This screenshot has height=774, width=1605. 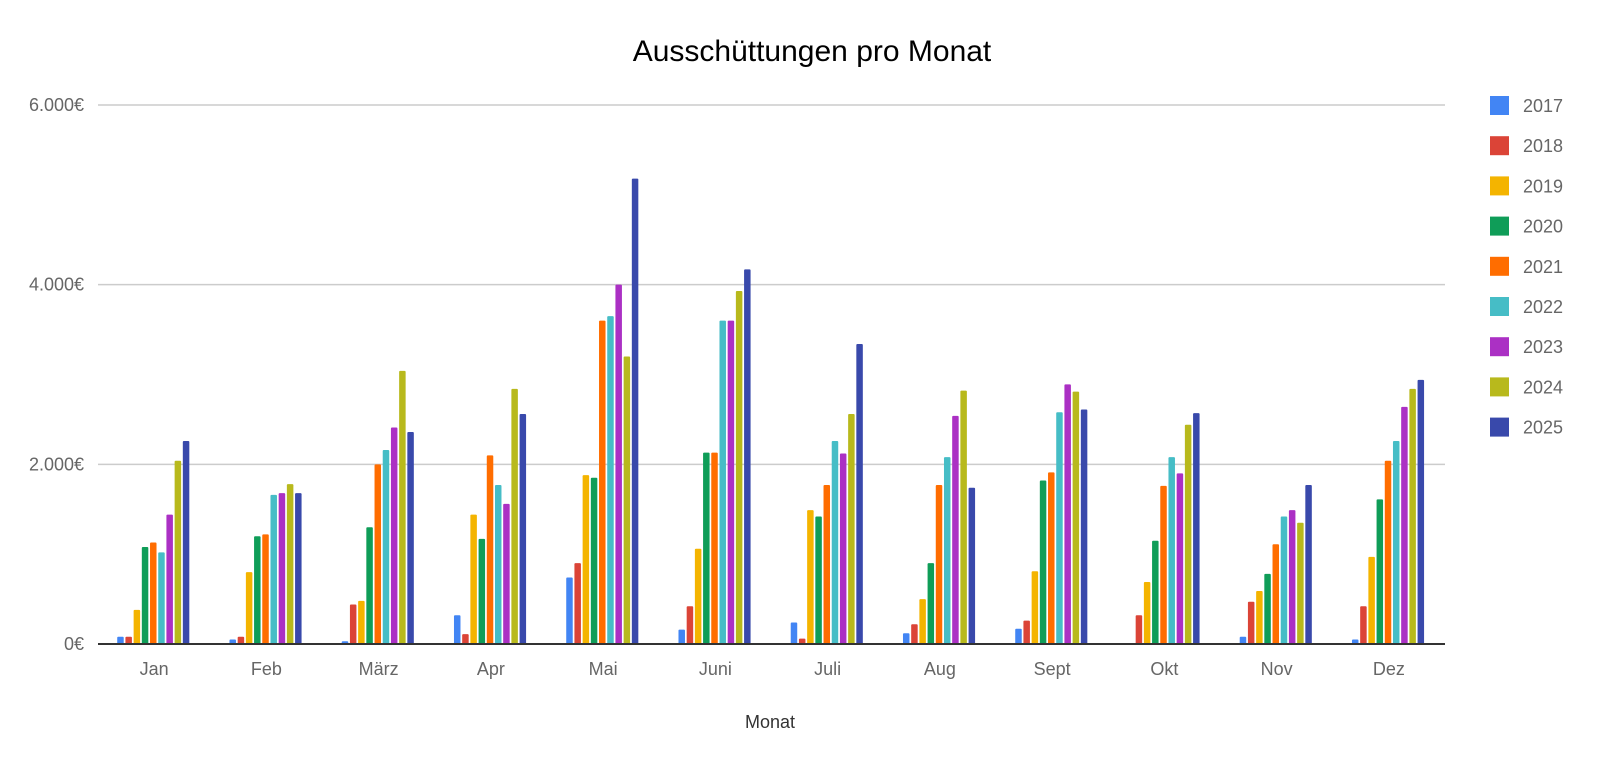 What do you see at coordinates (963, 517) in the screenshot?
I see `bar-2024-Aug` at bounding box center [963, 517].